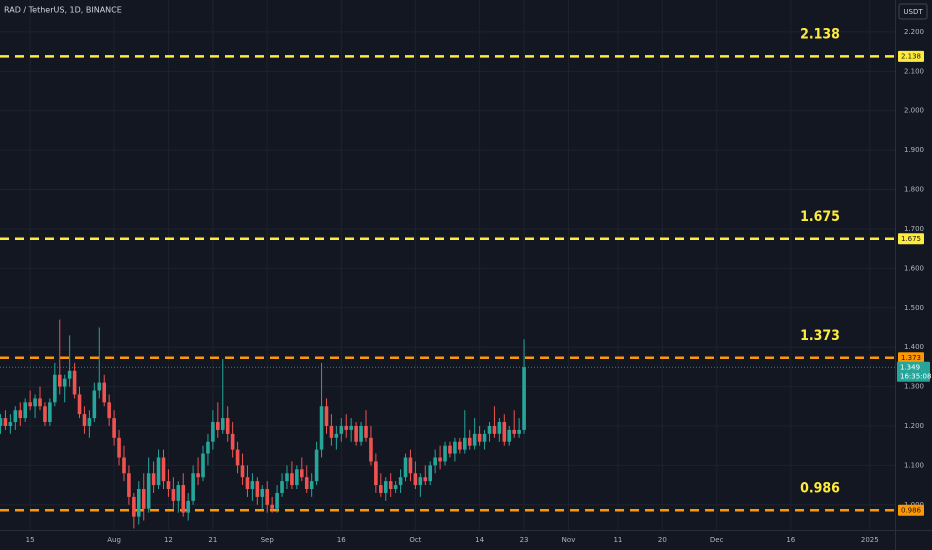 Image resolution: width=932 pixels, height=550 pixels. Describe the element at coordinates (914, 268) in the screenshot. I see `y-tick-label: 1.600` at that location.